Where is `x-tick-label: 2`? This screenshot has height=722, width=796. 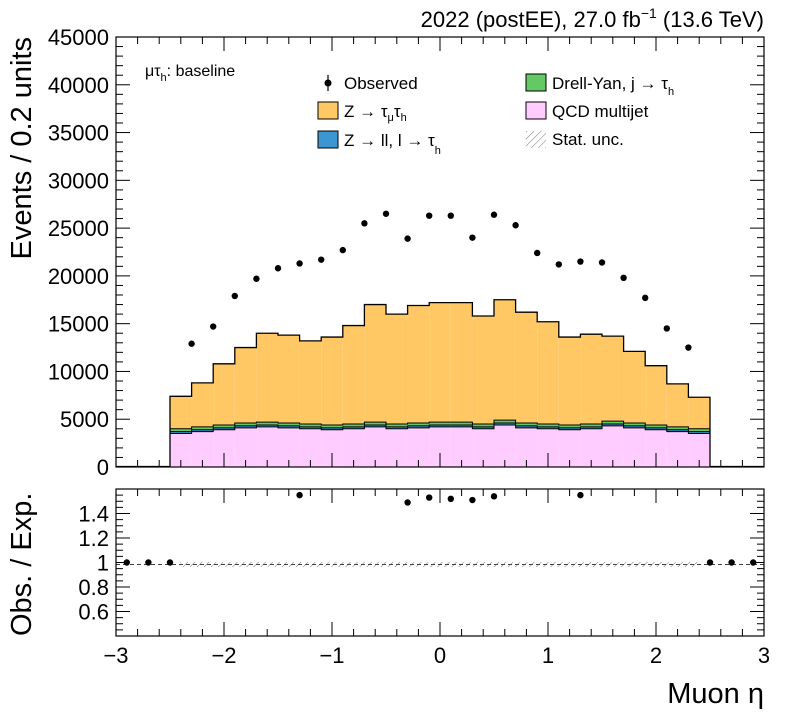 x-tick-label: 2 is located at coordinates (656, 655).